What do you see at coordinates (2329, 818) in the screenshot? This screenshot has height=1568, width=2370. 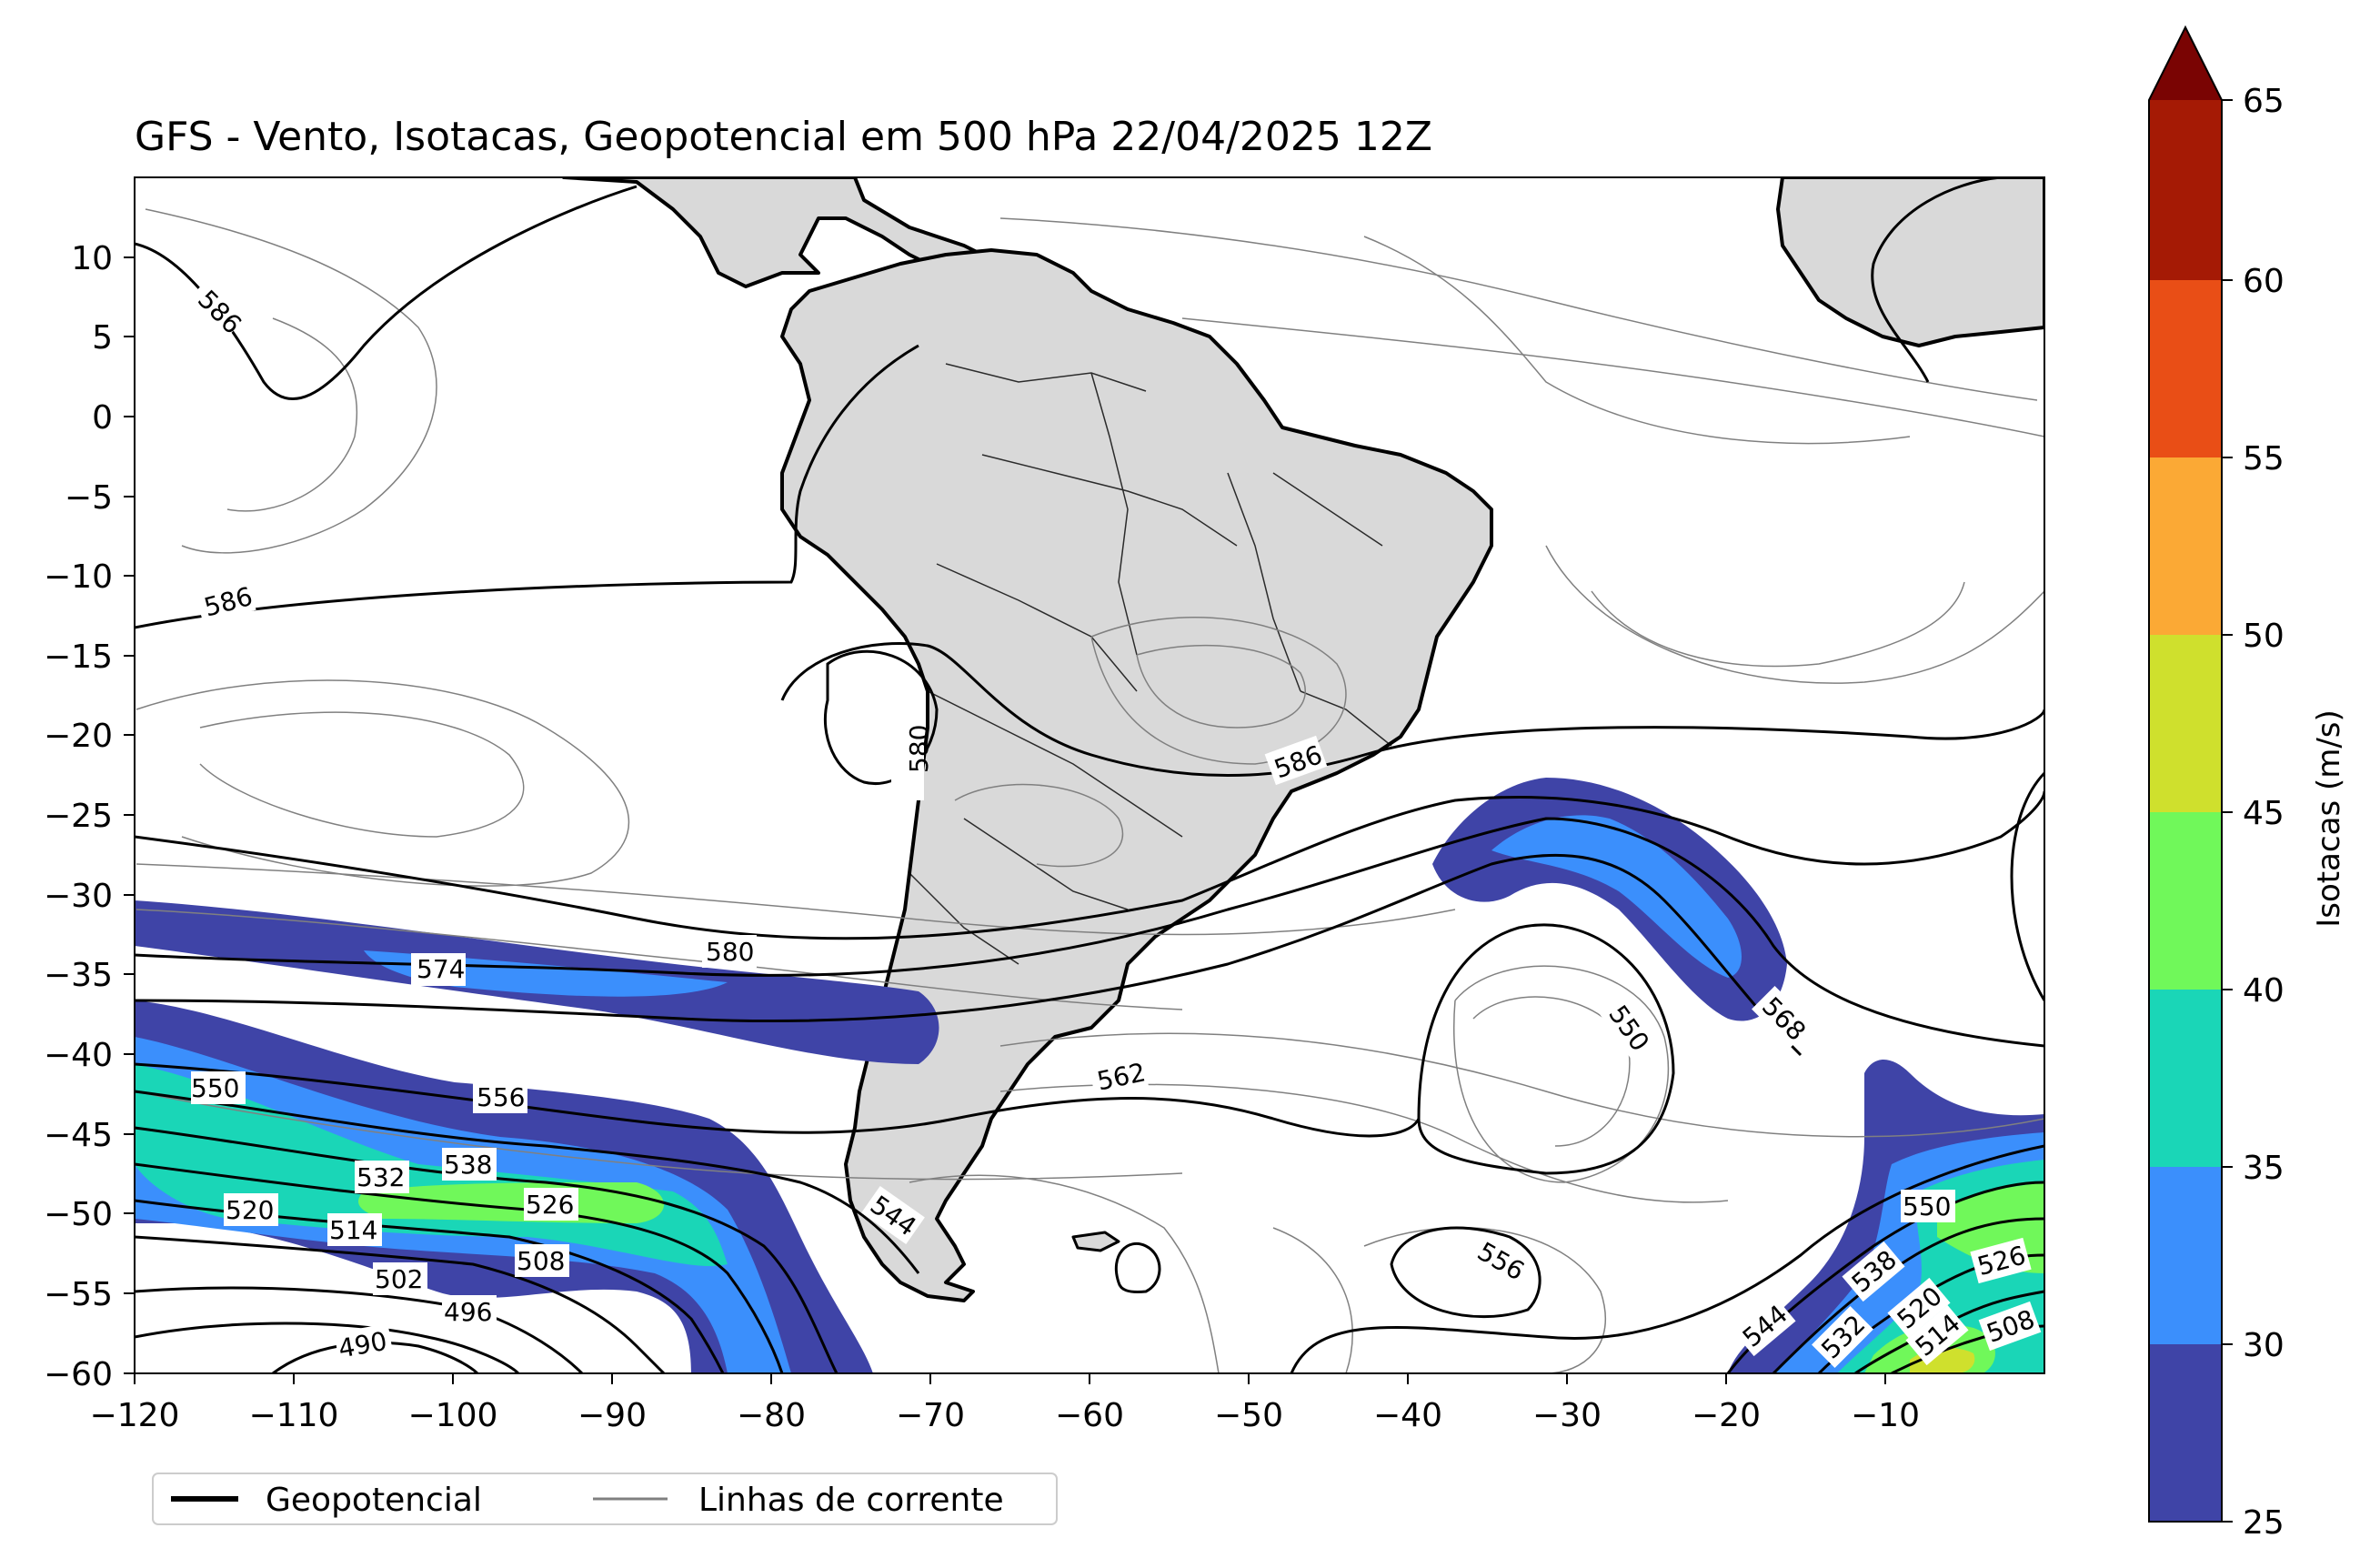 I see `colorbar-label: Isotacas (m/s)` at bounding box center [2329, 818].